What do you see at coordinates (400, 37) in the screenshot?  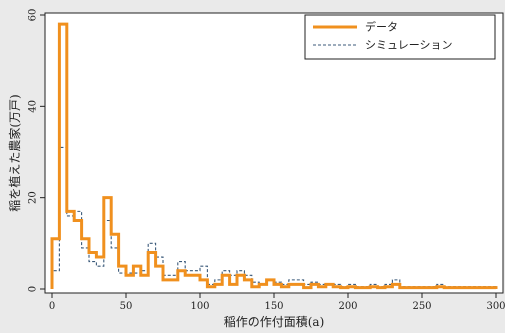 I see `legend-box` at bounding box center [400, 37].